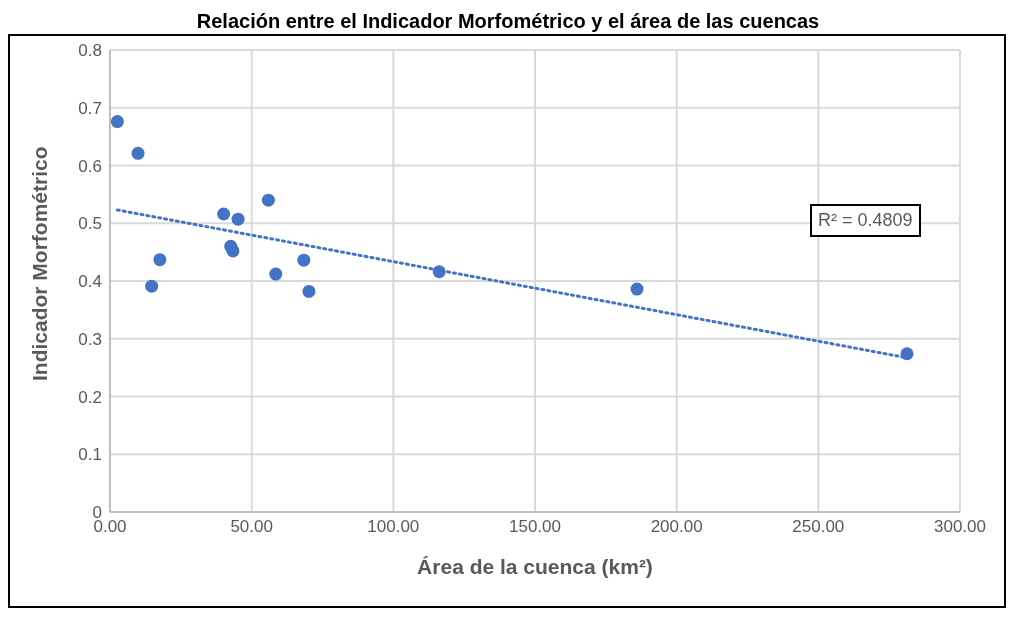 The image size is (1016, 620). What do you see at coordinates (535, 527) in the screenshot?
I see `x-tick-label: 150.00` at bounding box center [535, 527].